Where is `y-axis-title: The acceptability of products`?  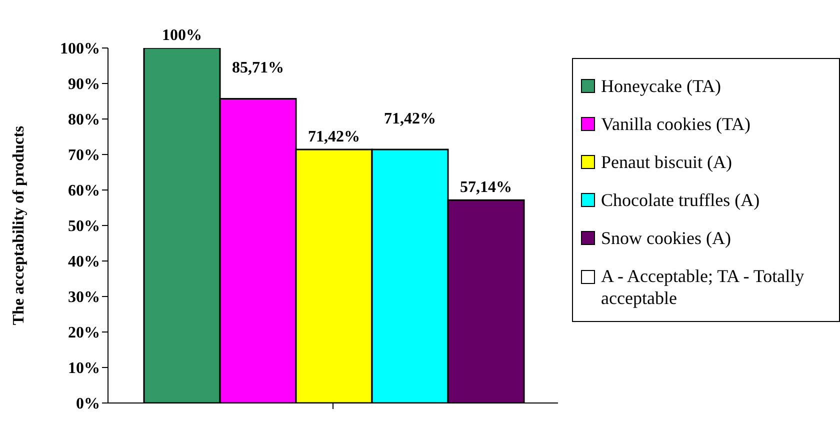
y-axis-title: The acceptability of products is located at coordinates (19, 226).